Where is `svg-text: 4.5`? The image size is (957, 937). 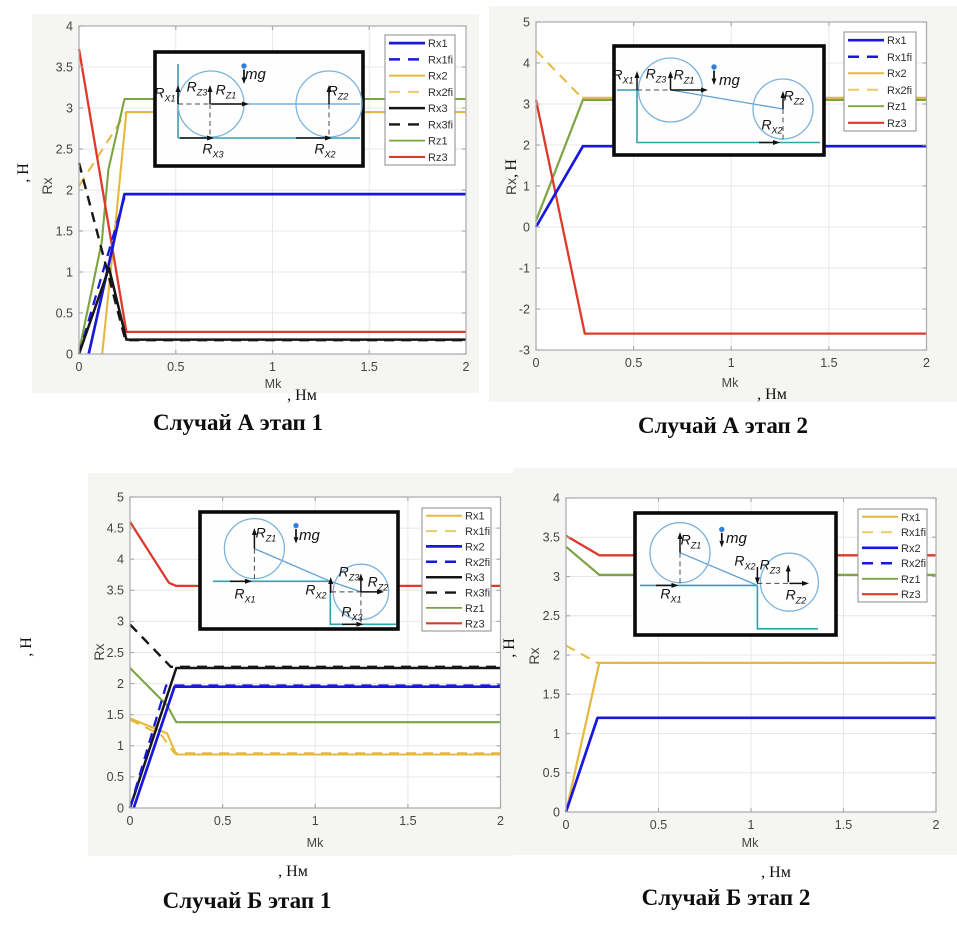 svg-text: 4.5 is located at coordinates (115, 528).